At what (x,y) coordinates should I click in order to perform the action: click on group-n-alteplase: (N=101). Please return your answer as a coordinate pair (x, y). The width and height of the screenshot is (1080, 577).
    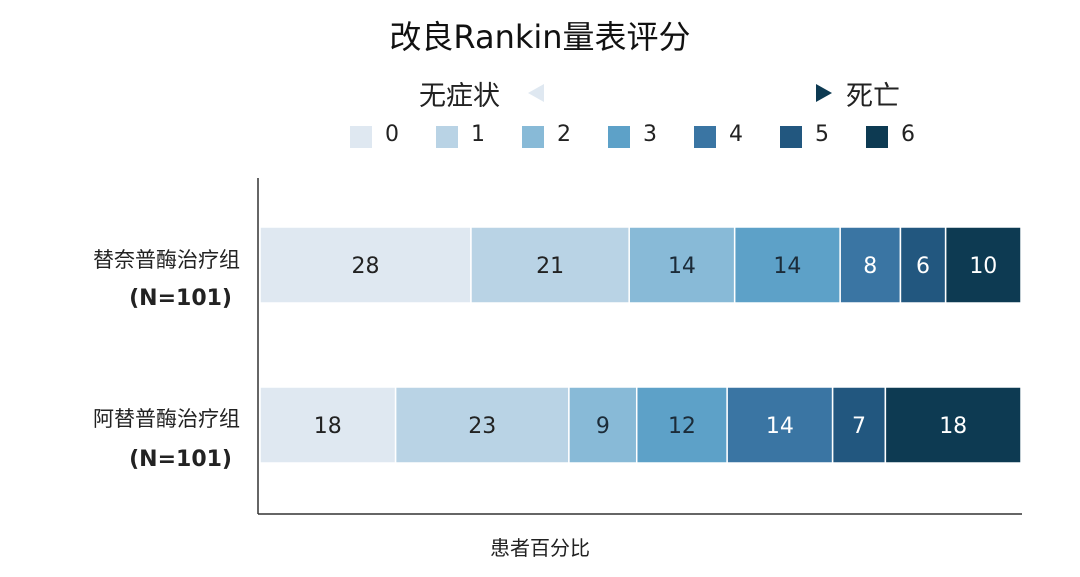
    Looking at the image, I should click on (180, 459).